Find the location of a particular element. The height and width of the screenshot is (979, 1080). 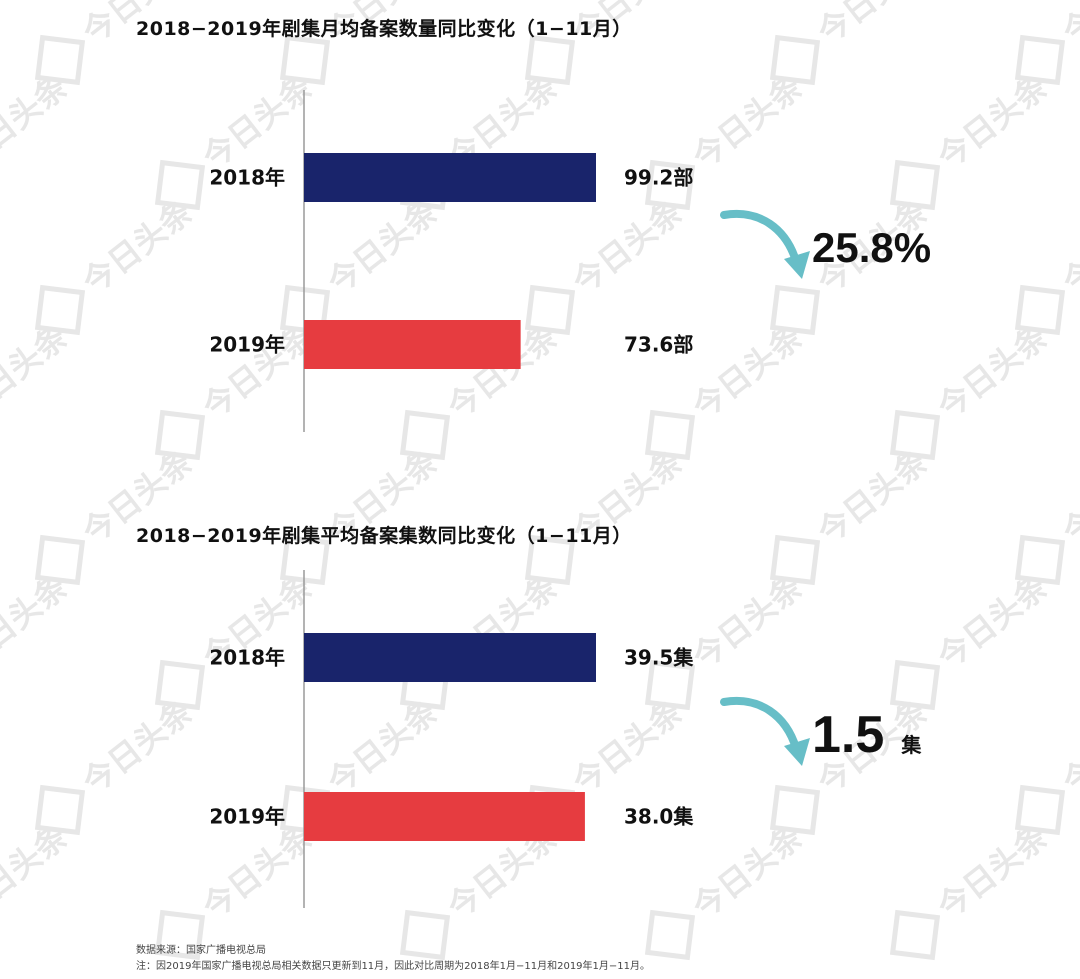

value-label: 38.0集 is located at coordinates (659, 817).